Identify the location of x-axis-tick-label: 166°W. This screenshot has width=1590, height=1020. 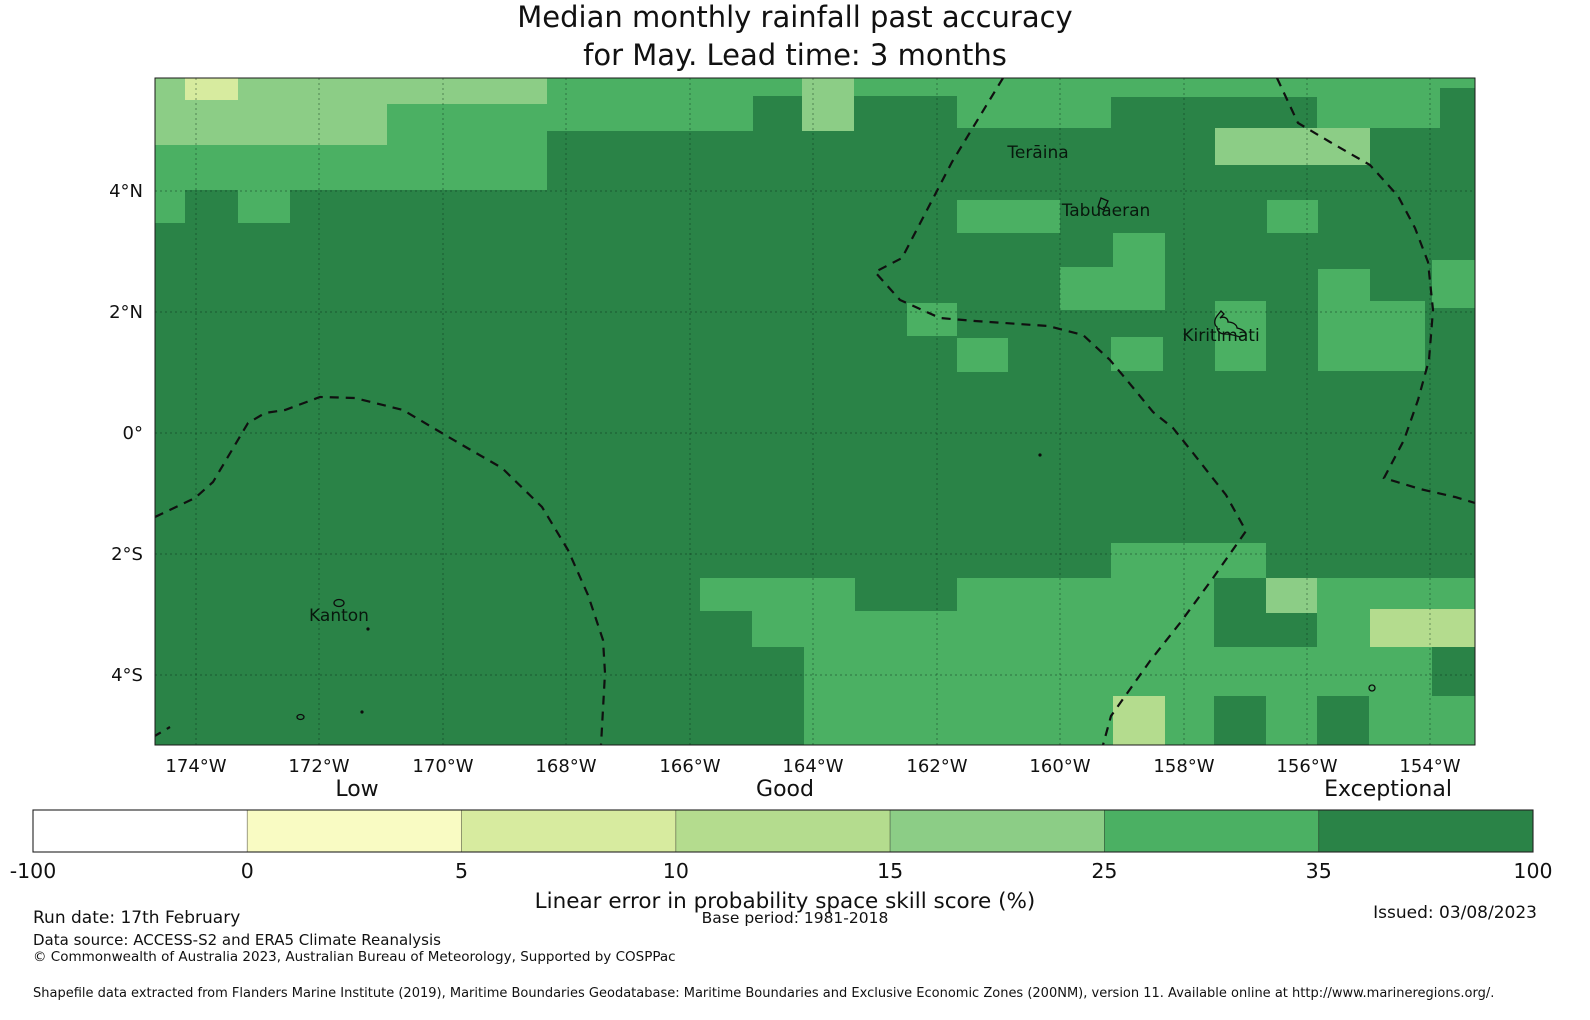
(689, 766).